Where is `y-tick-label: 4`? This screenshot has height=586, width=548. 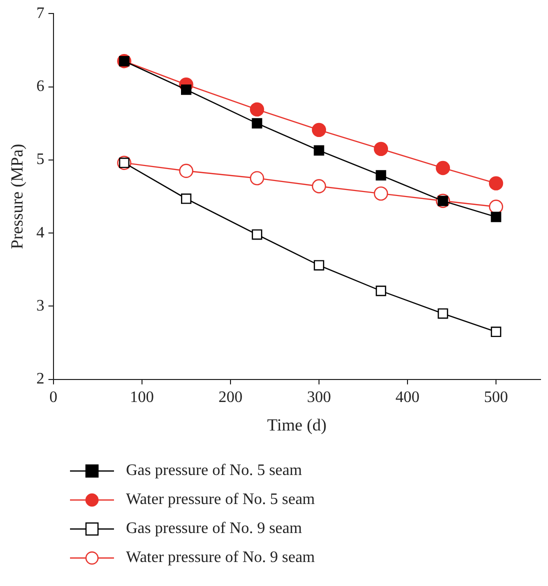
y-tick-label: 4 is located at coordinates (40, 233).